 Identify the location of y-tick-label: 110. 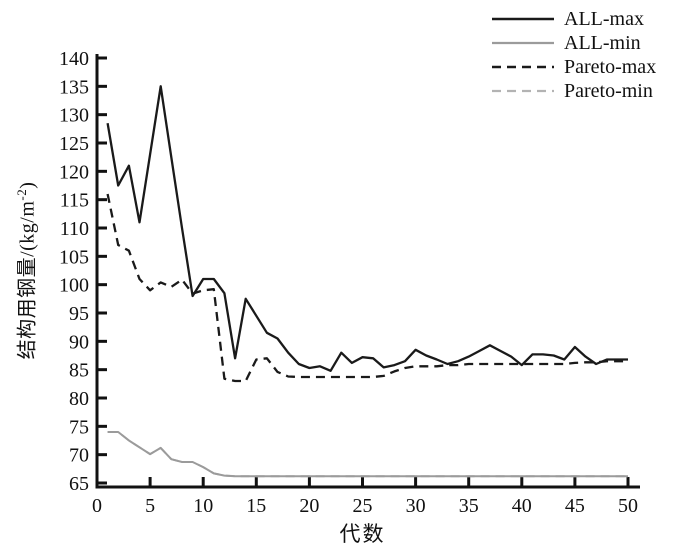
(74, 229).